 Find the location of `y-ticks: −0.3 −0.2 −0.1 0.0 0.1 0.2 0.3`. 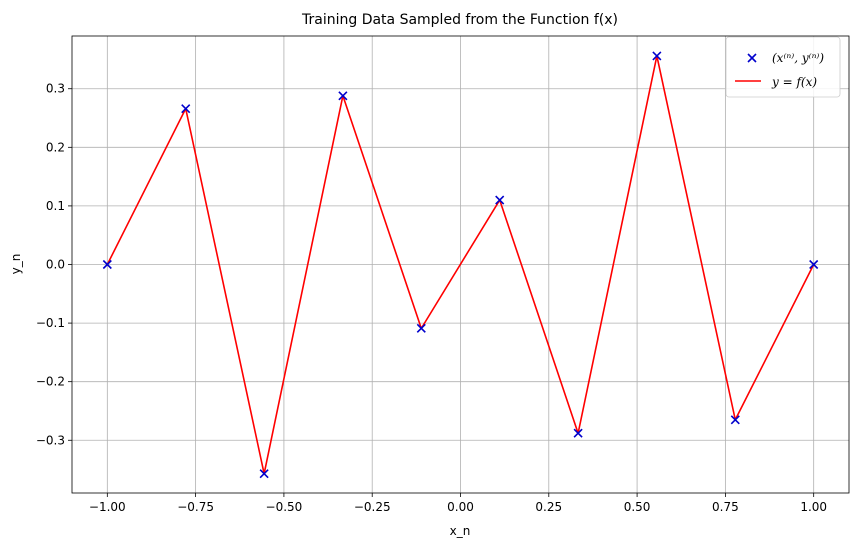

y-ticks: −0.3 −0.2 −0.1 0.0 0.1 0.2 0.3 is located at coordinates (54, 264).